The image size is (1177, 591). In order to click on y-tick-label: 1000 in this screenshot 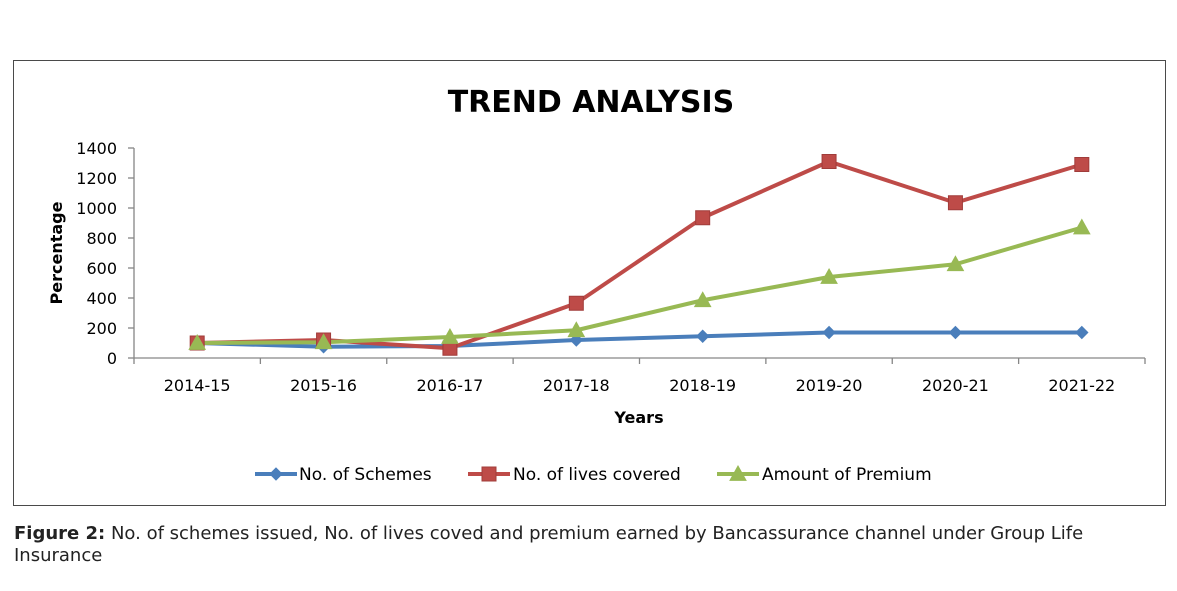, I will do `click(96, 208)`.